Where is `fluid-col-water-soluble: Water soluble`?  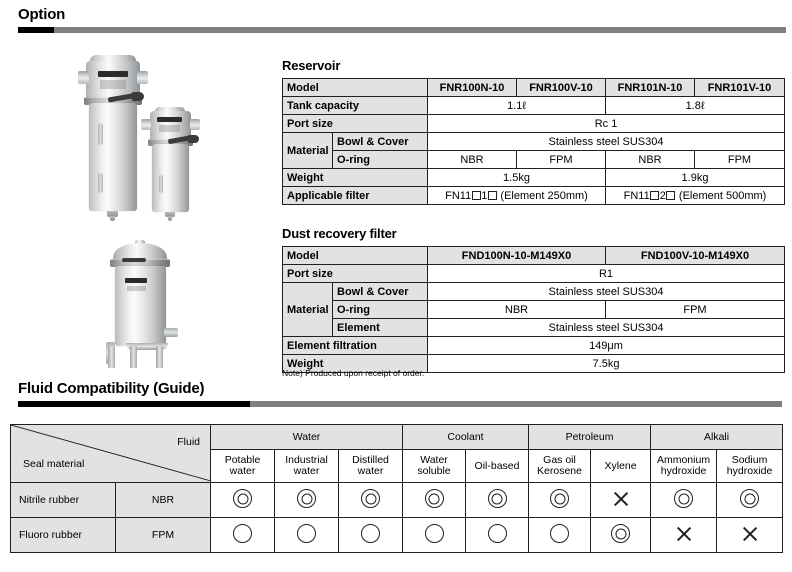 fluid-col-water-soluble: Water soluble is located at coordinates (434, 466).